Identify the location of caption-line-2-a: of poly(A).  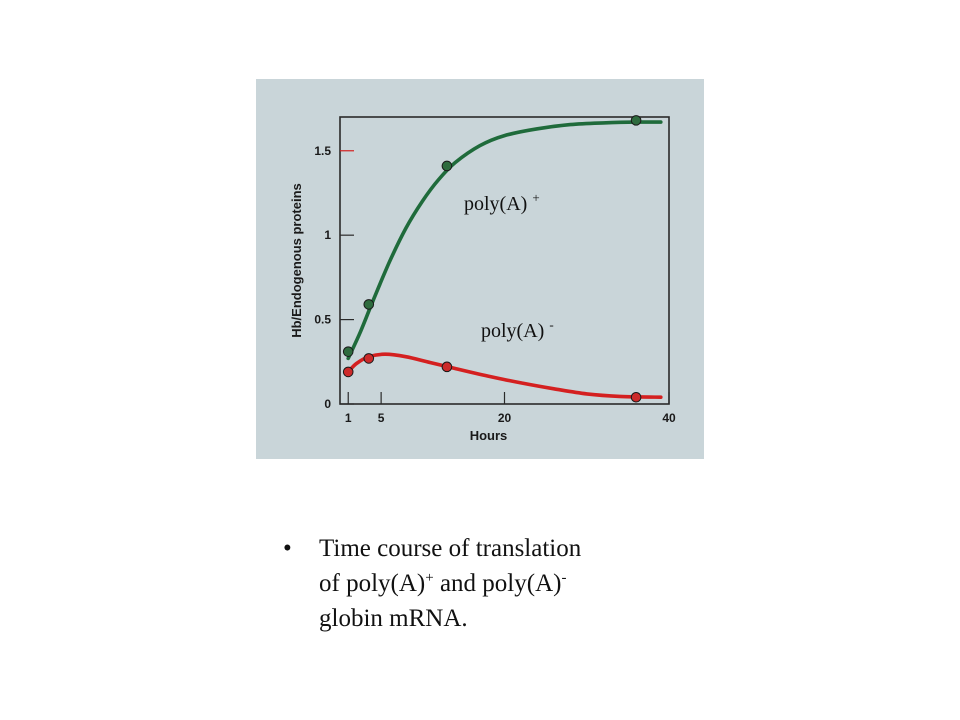
(372, 583).